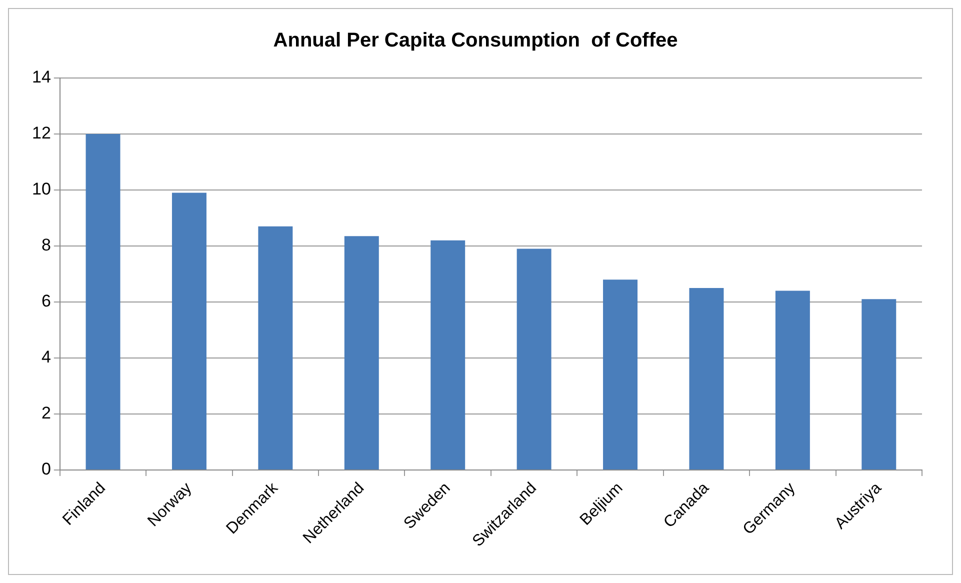 The height and width of the screenshot is (583, 961). I want to click on y-tick-label: 0, so click(46, 469).